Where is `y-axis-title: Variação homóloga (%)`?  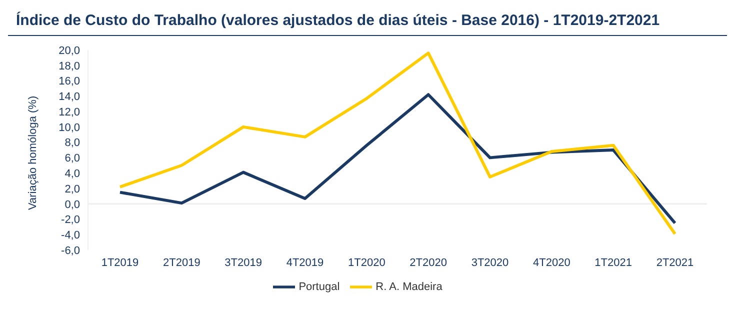
y-axis-title: Variação homóloga (%) is located at coordinates (32, 153).